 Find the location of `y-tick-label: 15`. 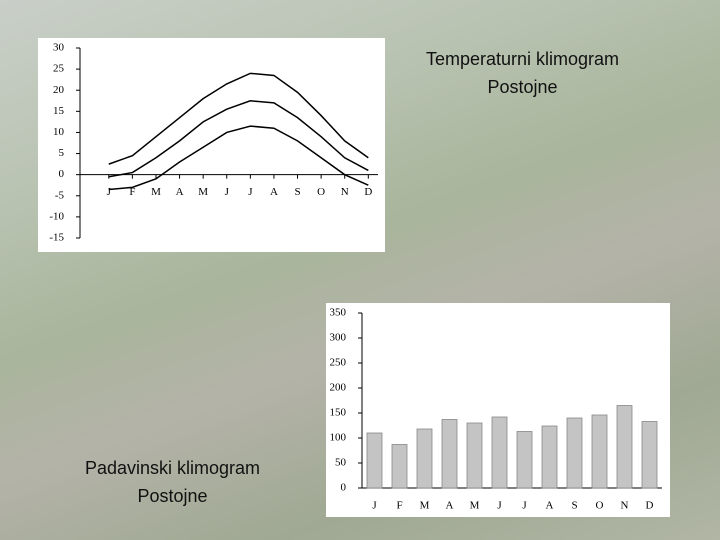

y-tick-label: 15 is located at coordinates (59, 111).